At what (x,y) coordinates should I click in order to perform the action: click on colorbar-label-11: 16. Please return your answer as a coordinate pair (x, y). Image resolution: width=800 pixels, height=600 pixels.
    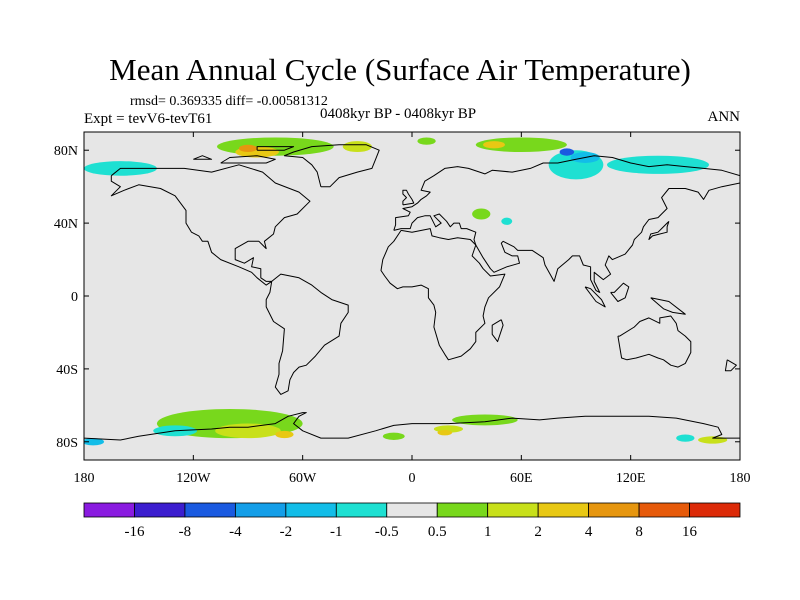
    Looking at the image, I should click on (690, 532).